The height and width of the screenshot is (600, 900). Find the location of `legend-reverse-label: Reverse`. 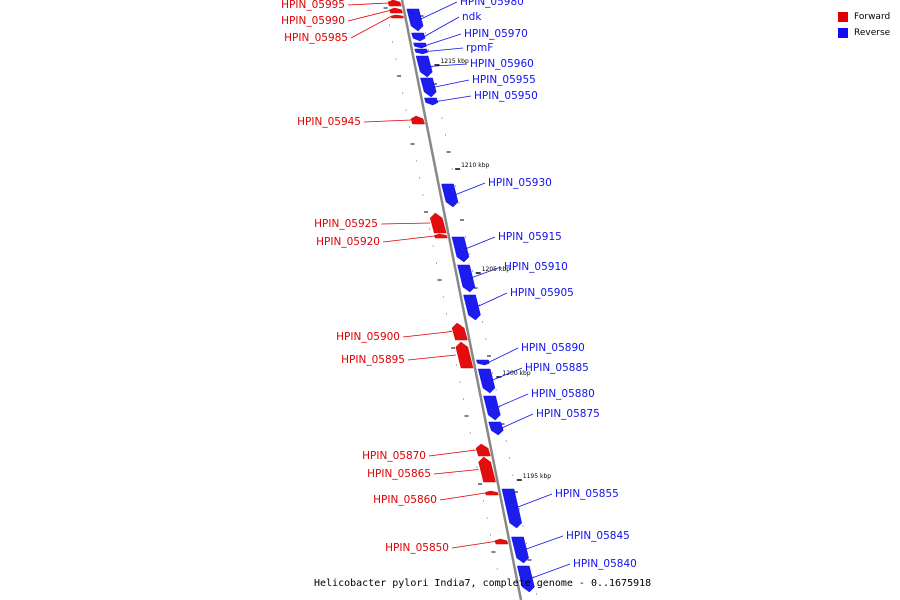

legend-reverse-label: Reverse is located at coordinates (872, 33).